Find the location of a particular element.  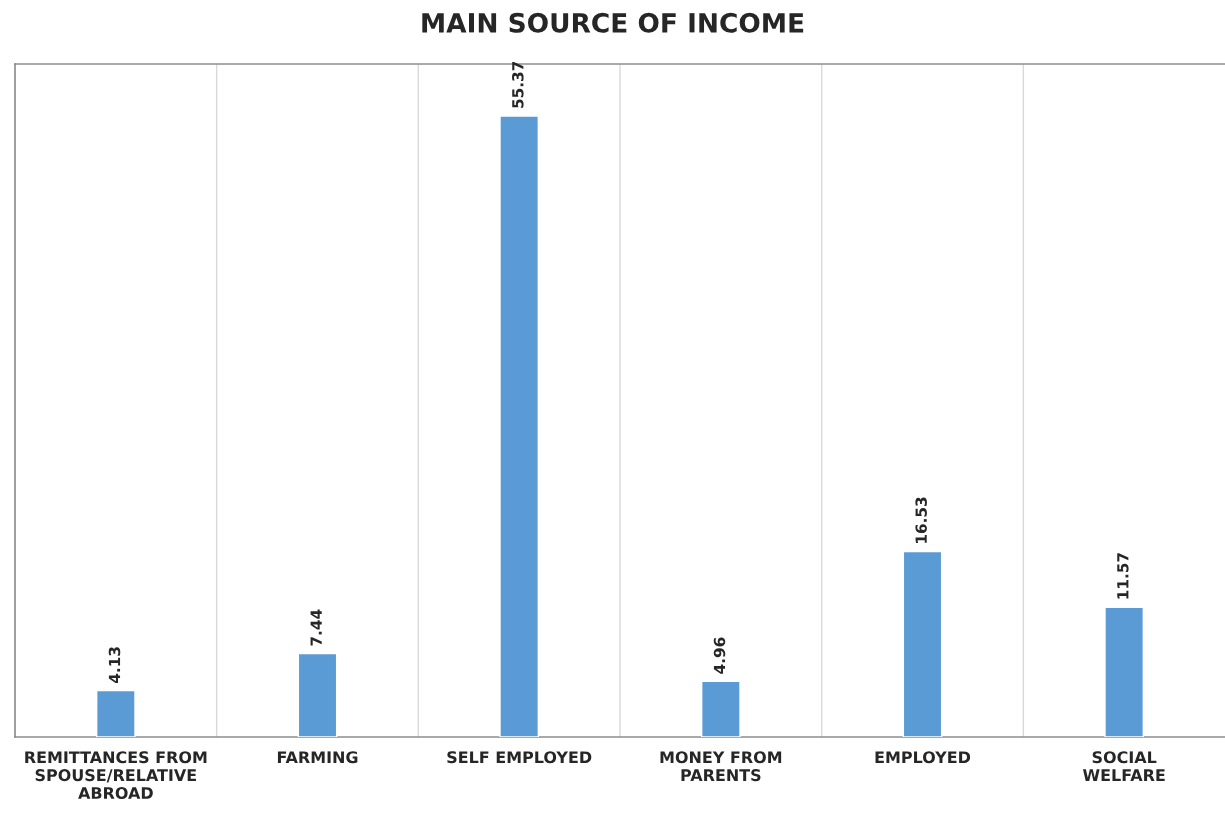

data-label: 4.13 is located at coordinates (114, 665).